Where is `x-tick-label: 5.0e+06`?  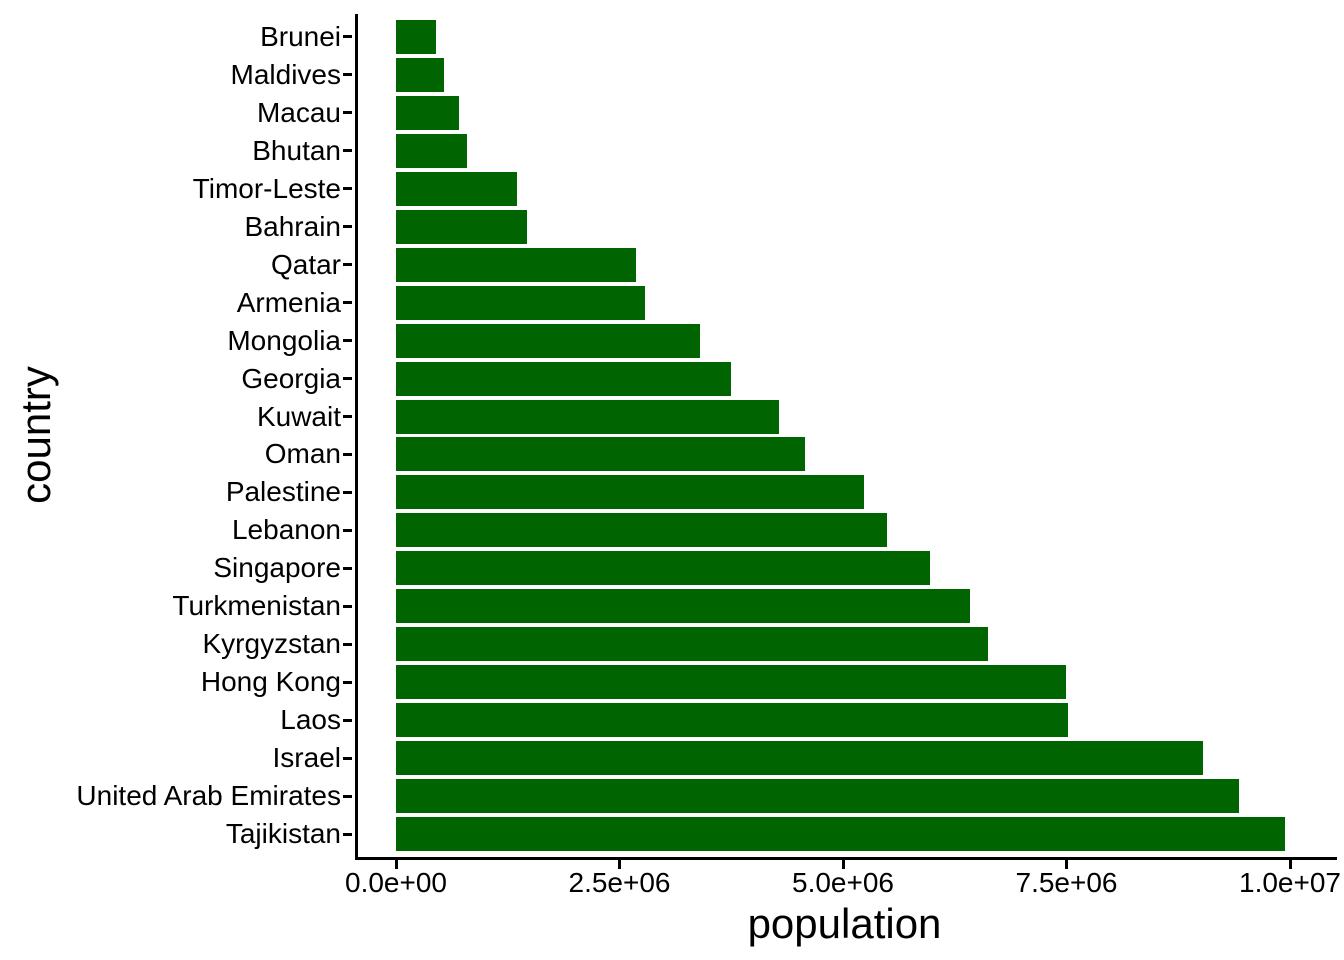
x-tick-label: 5.0e+06 is located at coordinates (843, 882).